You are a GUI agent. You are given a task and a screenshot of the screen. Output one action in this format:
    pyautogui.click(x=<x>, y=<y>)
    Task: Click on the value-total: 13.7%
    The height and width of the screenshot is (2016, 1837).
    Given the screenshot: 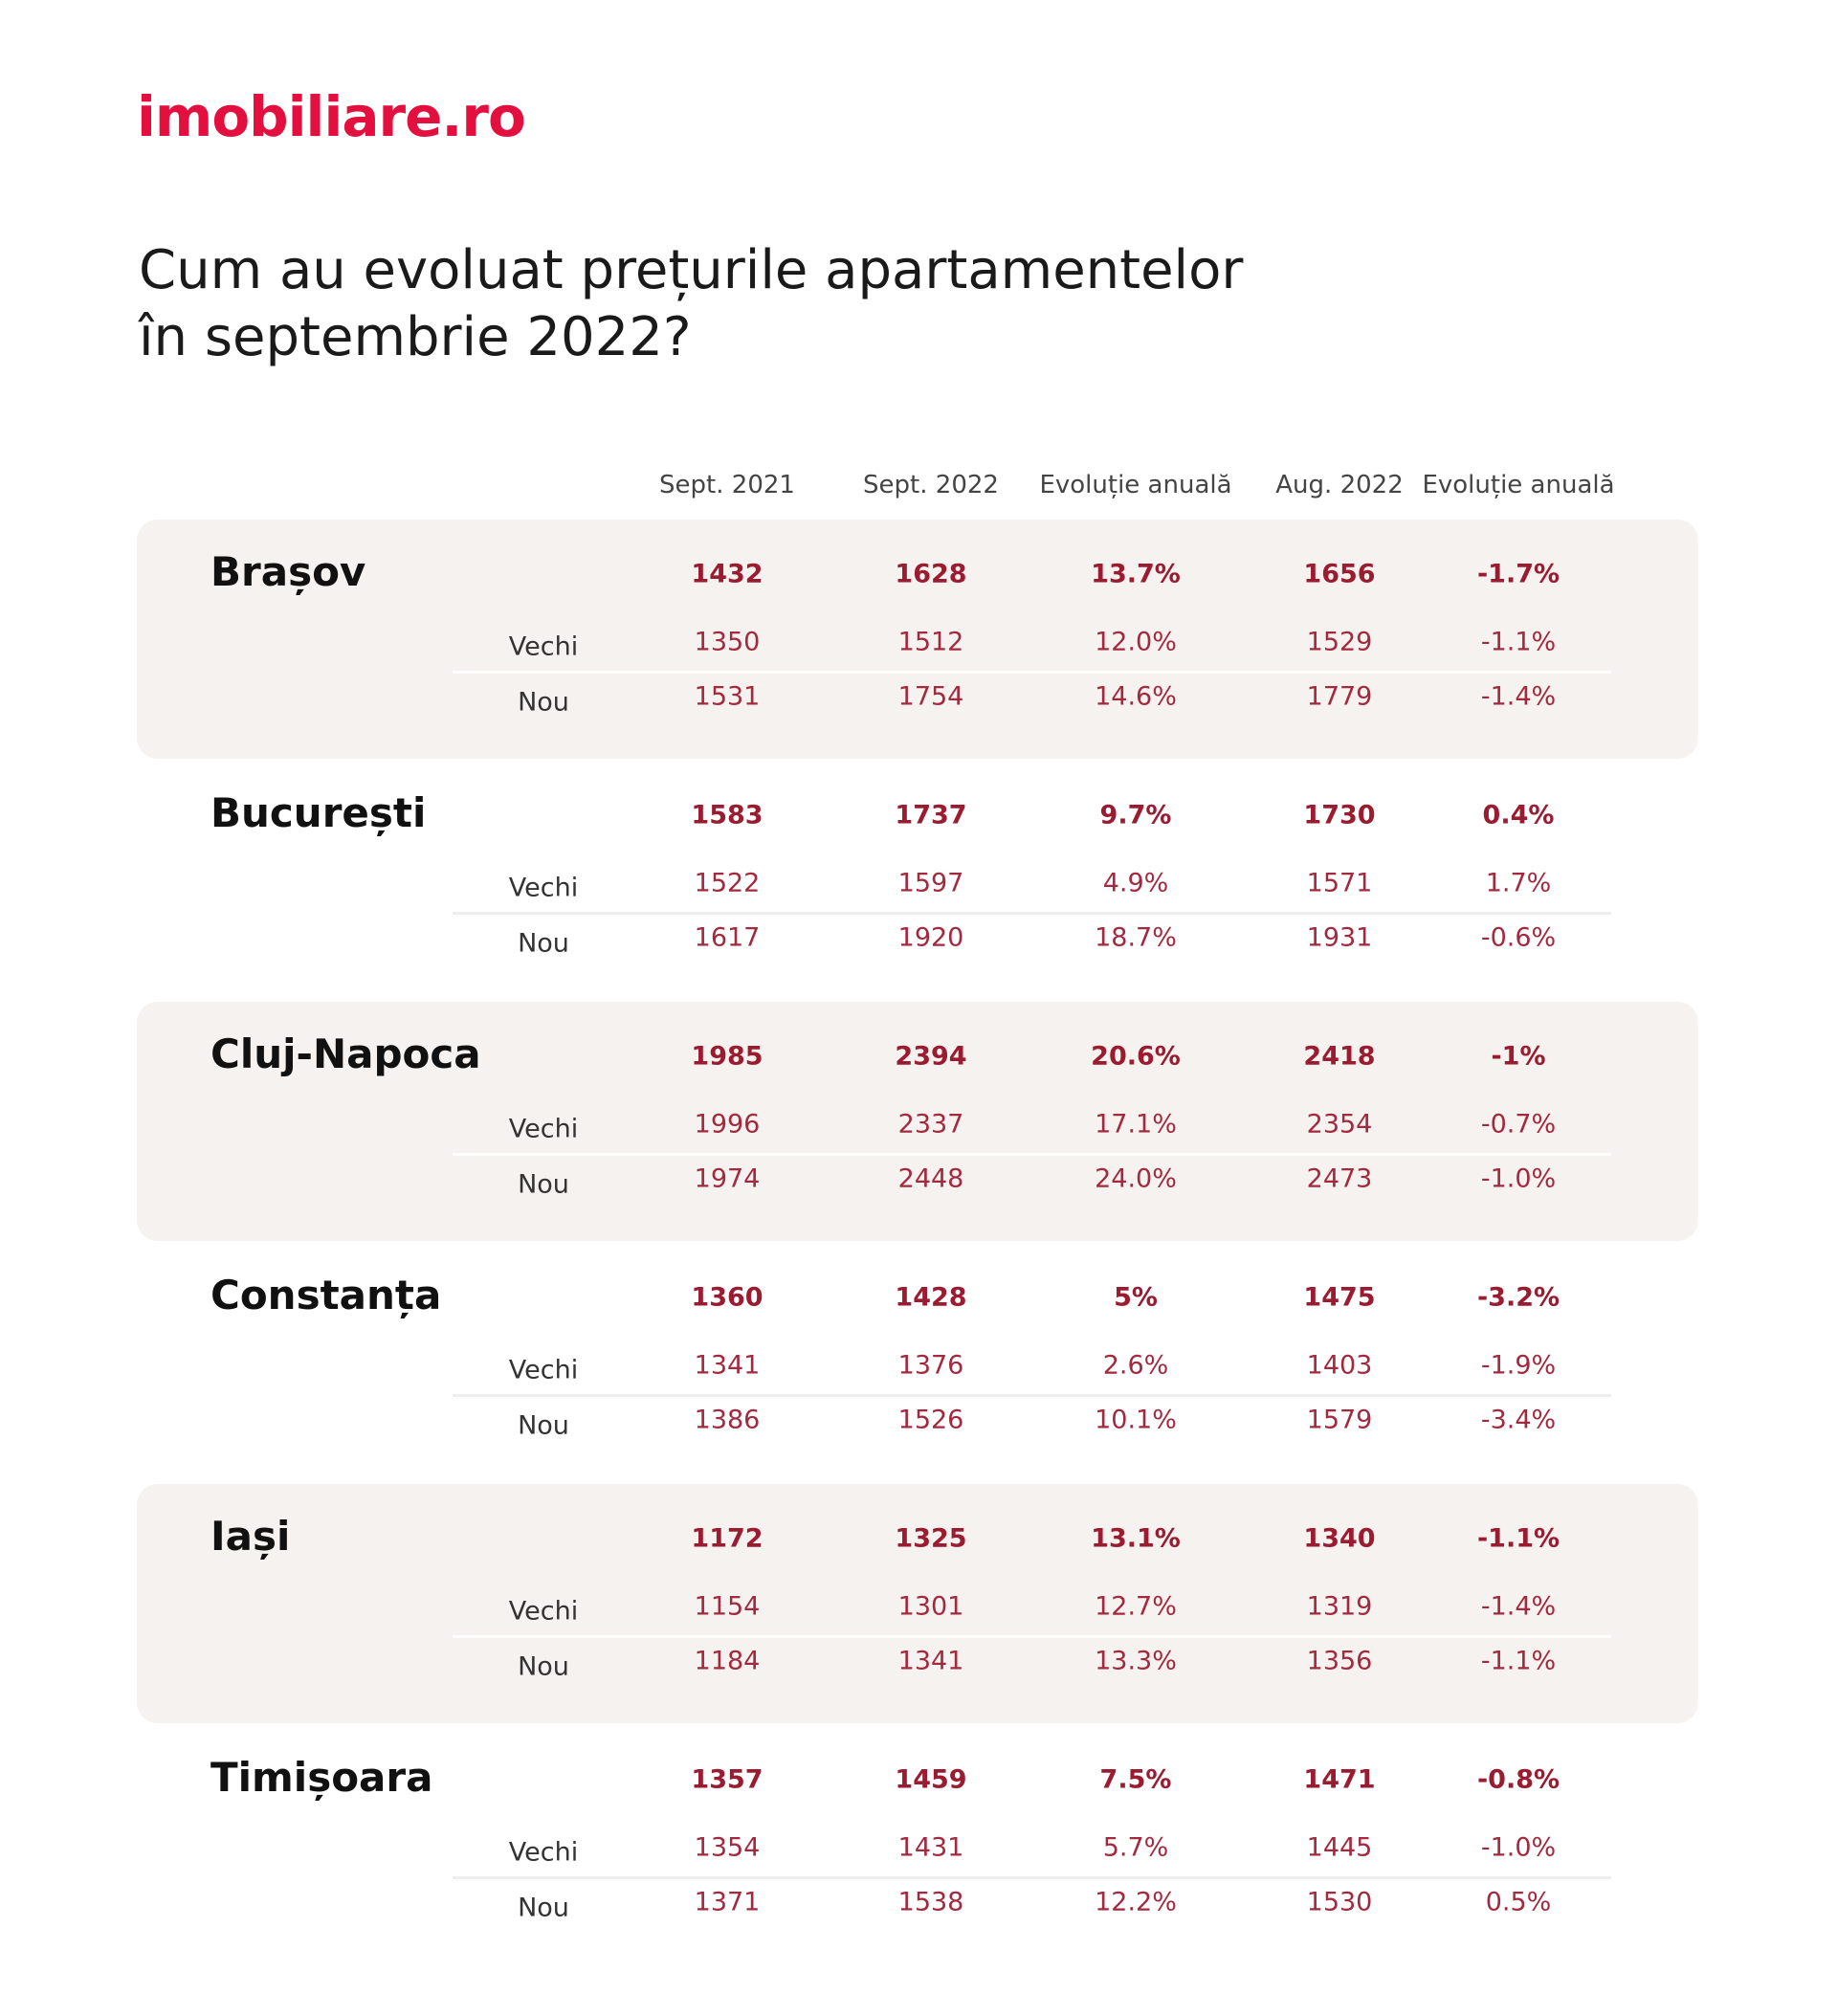 What is the action you would take?
    pyautogui.click(x=1136, y=574)
    